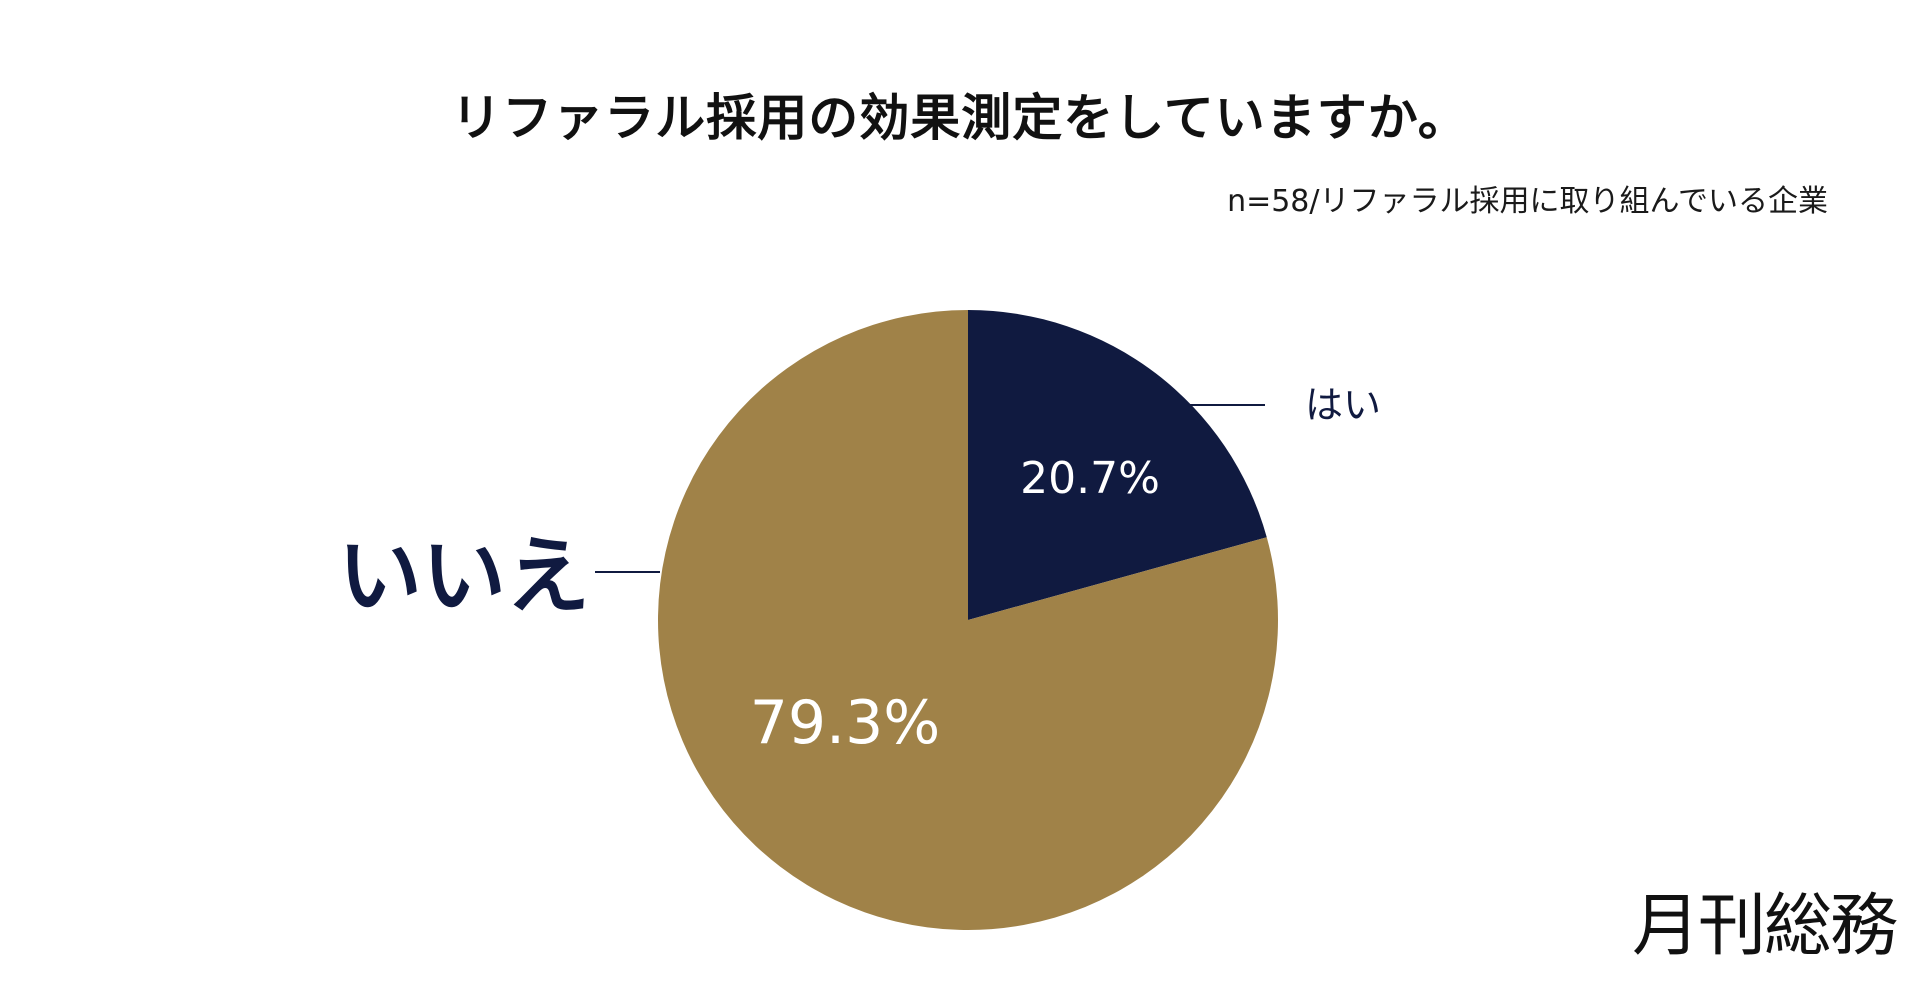 The width and height of the screenshot is (1920, 1005). What do you see at coordinates (960, 118) in the screenshot?
I see `chart-title: リファラル採用の効果測定をしていますか。` at bounding box center [960, 118].